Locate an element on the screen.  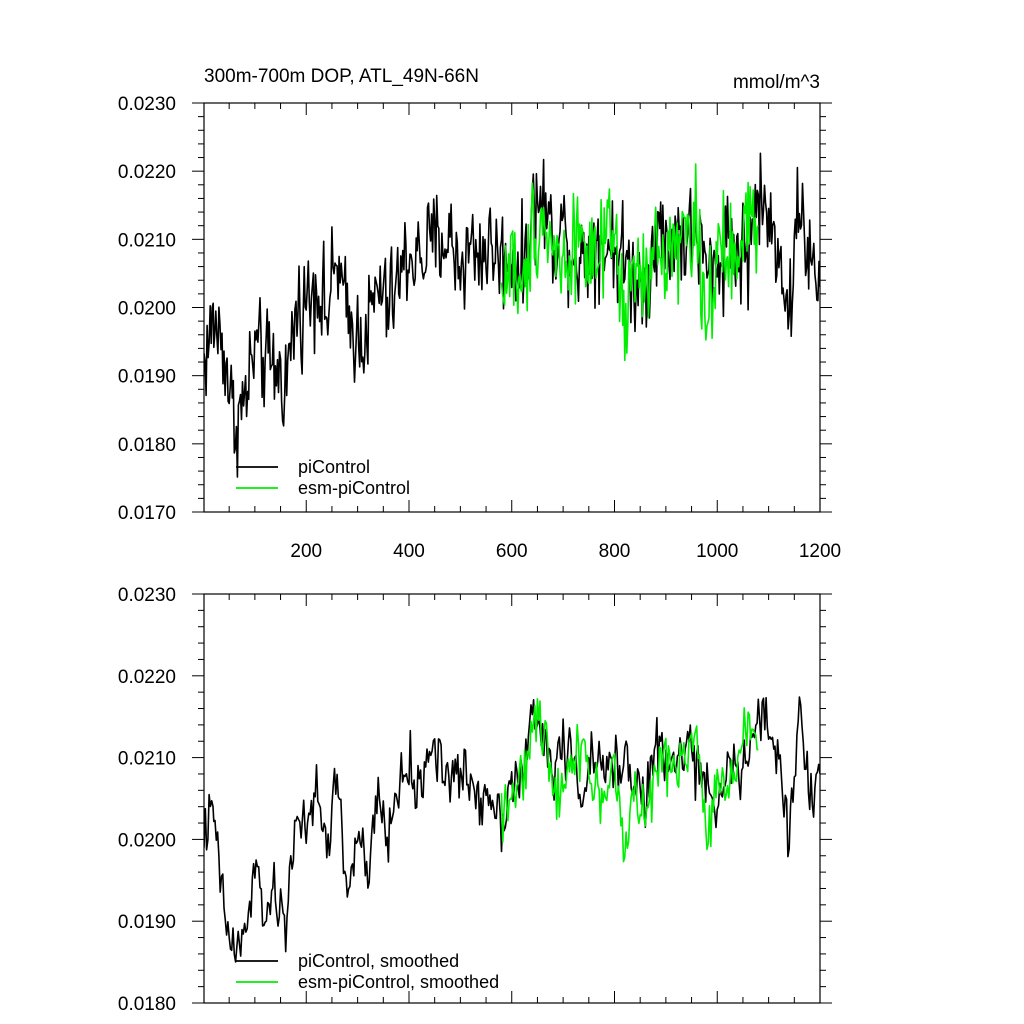
top-ytick-label: 0.0170 is located at coordinates (147, 513).